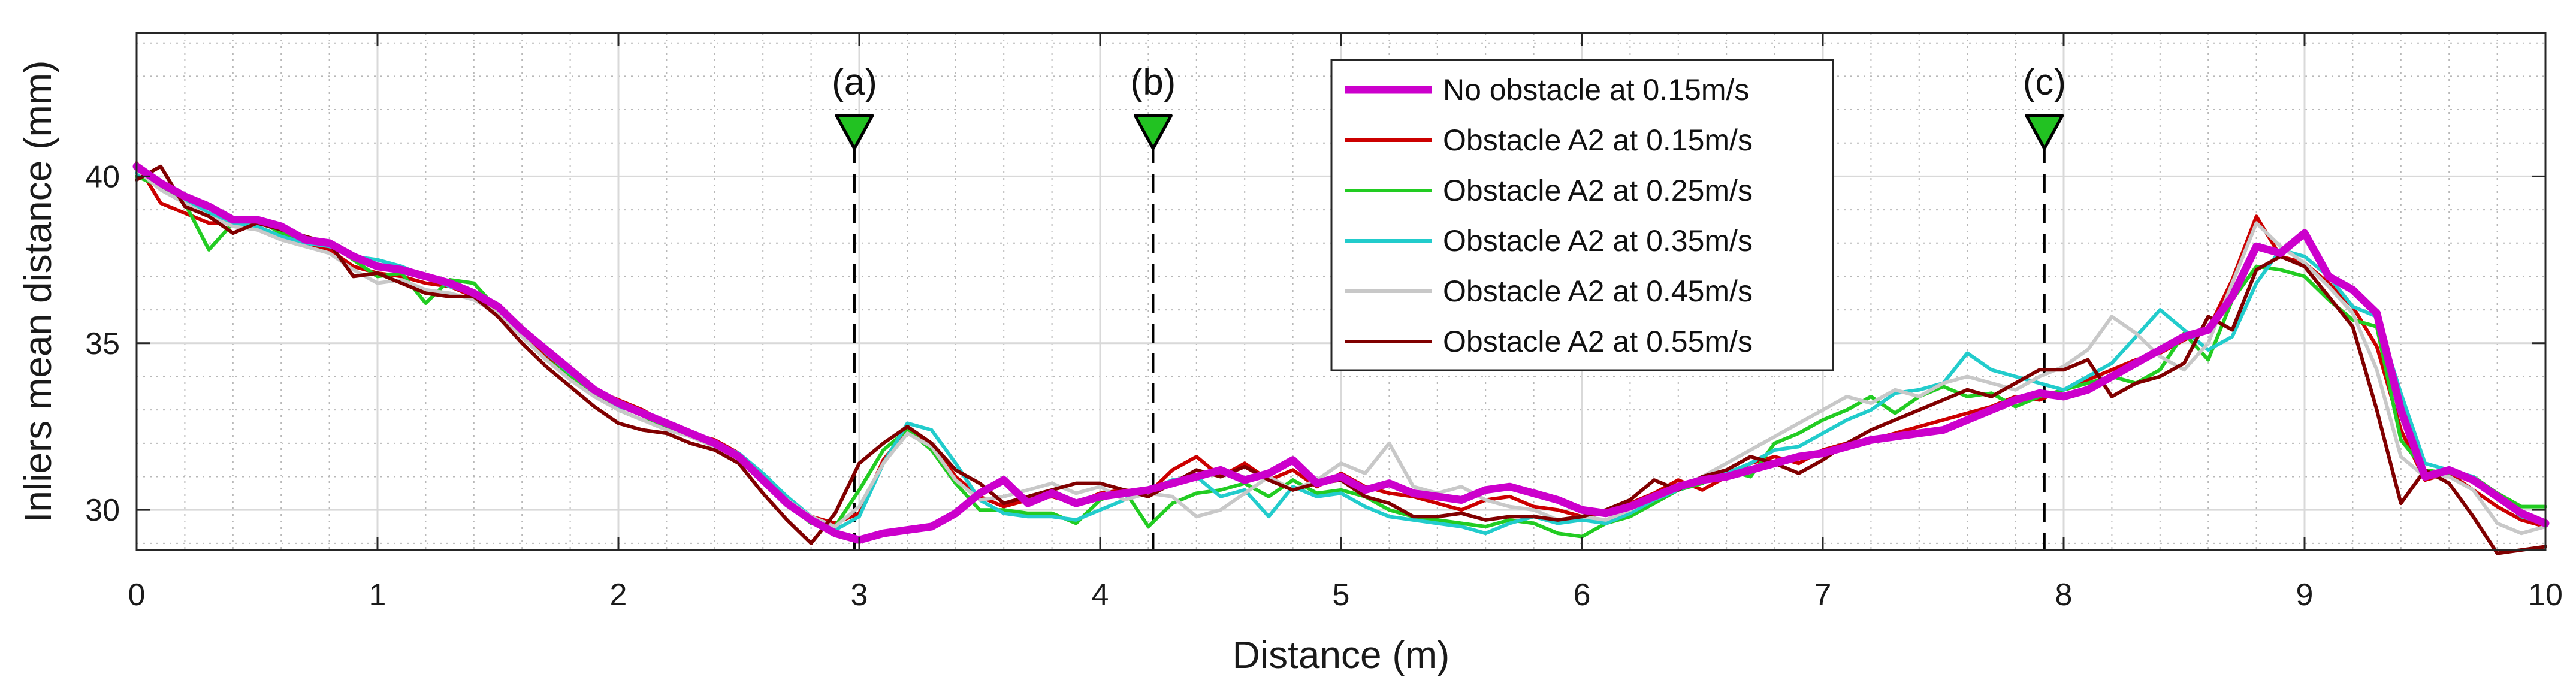  Describe the element at coordinates (2305, 595) in the screenshot. I see `x-tick-label: 9` at that location.